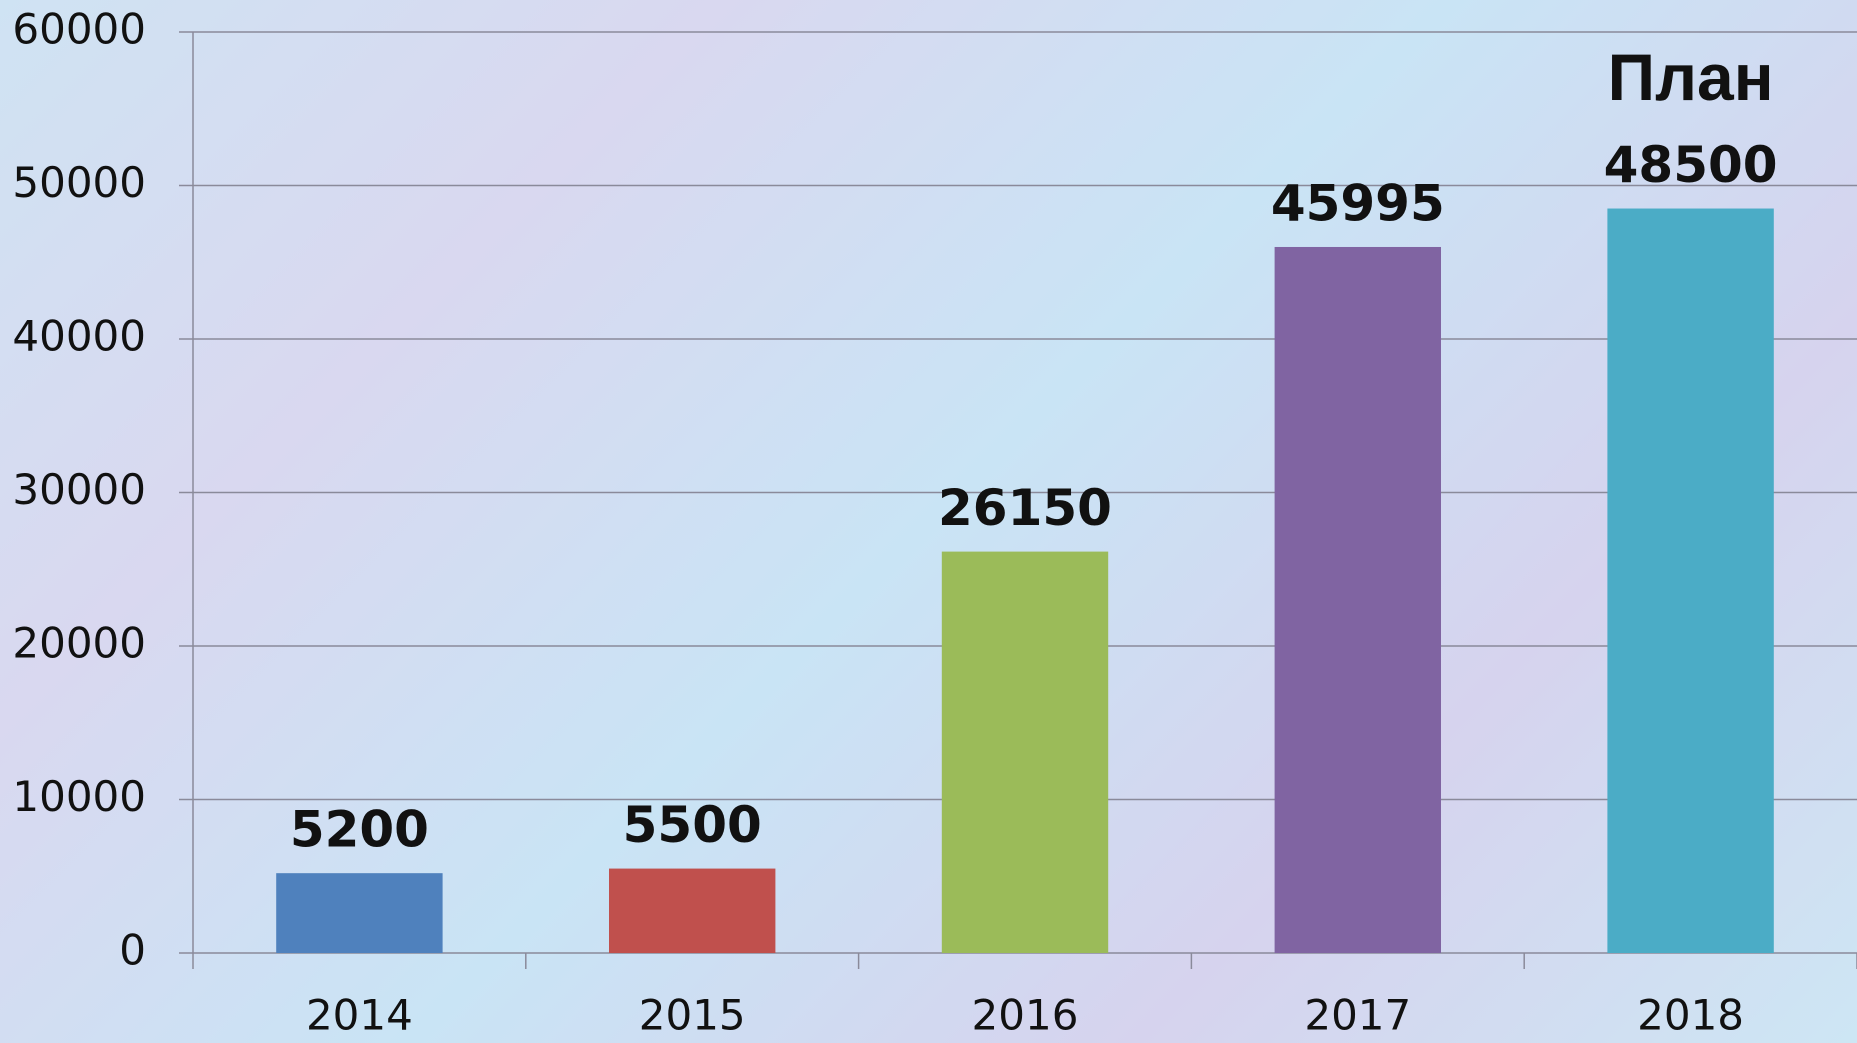  What do you see at coordinates (132, 950) in the screenshot?
I see `y-tick-label: 0` at bounding box center [132, 950].